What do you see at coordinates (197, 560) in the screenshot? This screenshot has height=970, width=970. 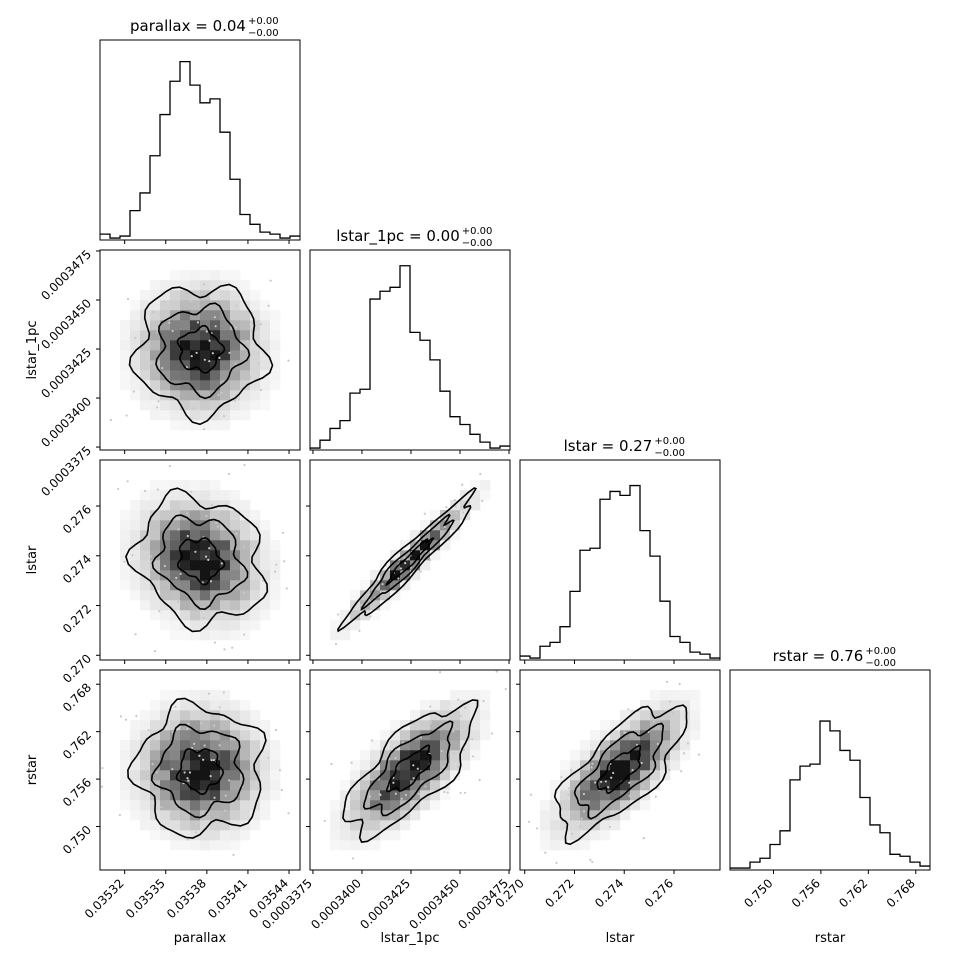 I see `contour-line` at bounding box center [197, 560].